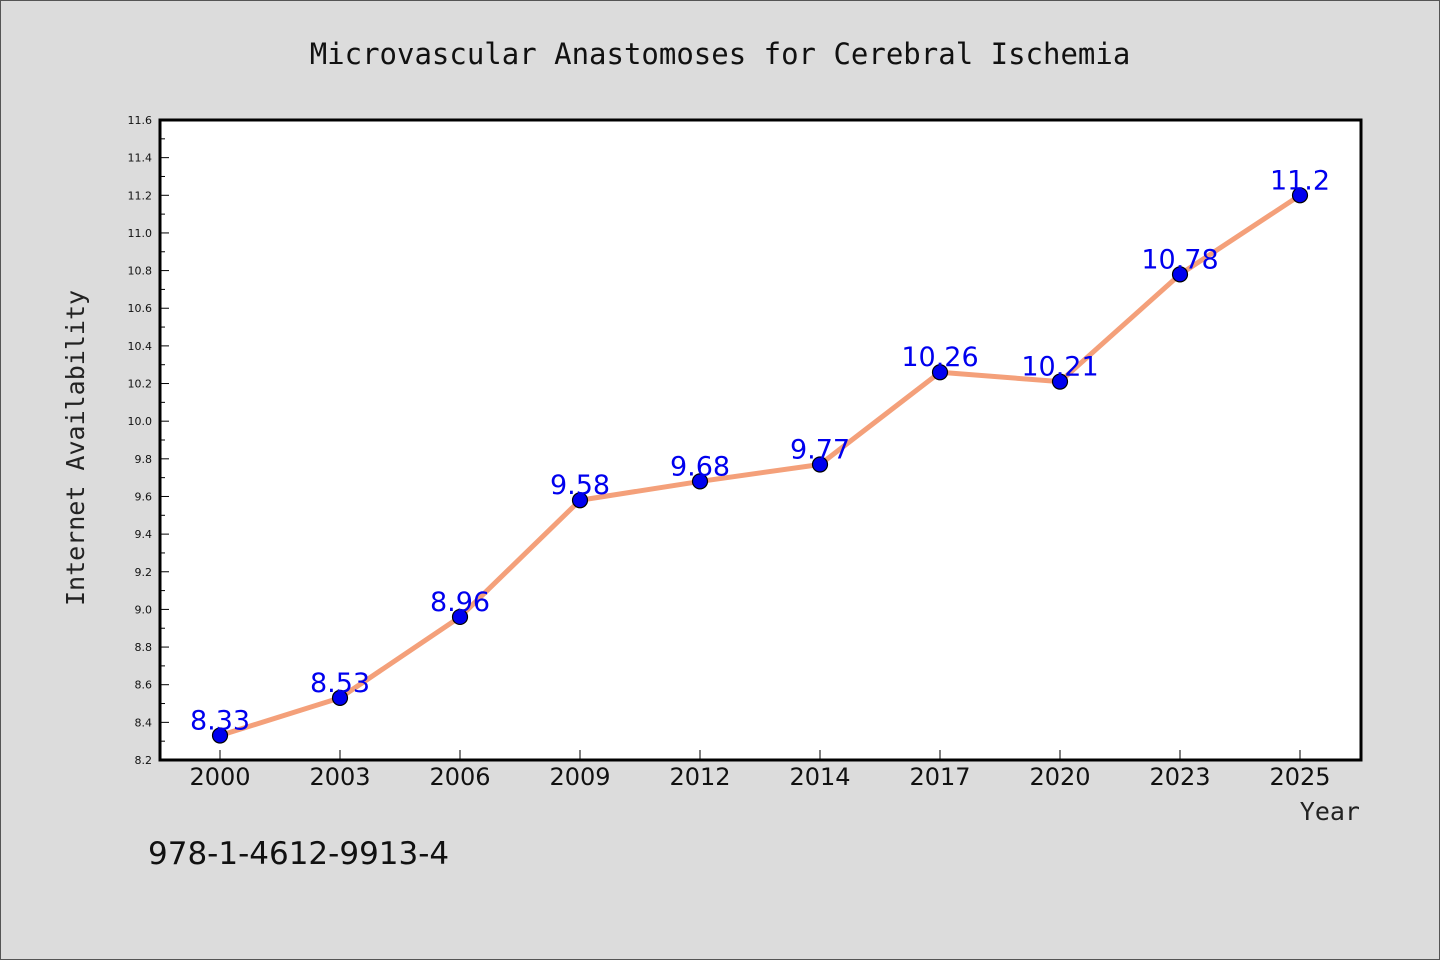 Image resolution: width=1440 pixels, height=960 pixels. I want to click on y-tick-label: 11.4, so click(140, 158).